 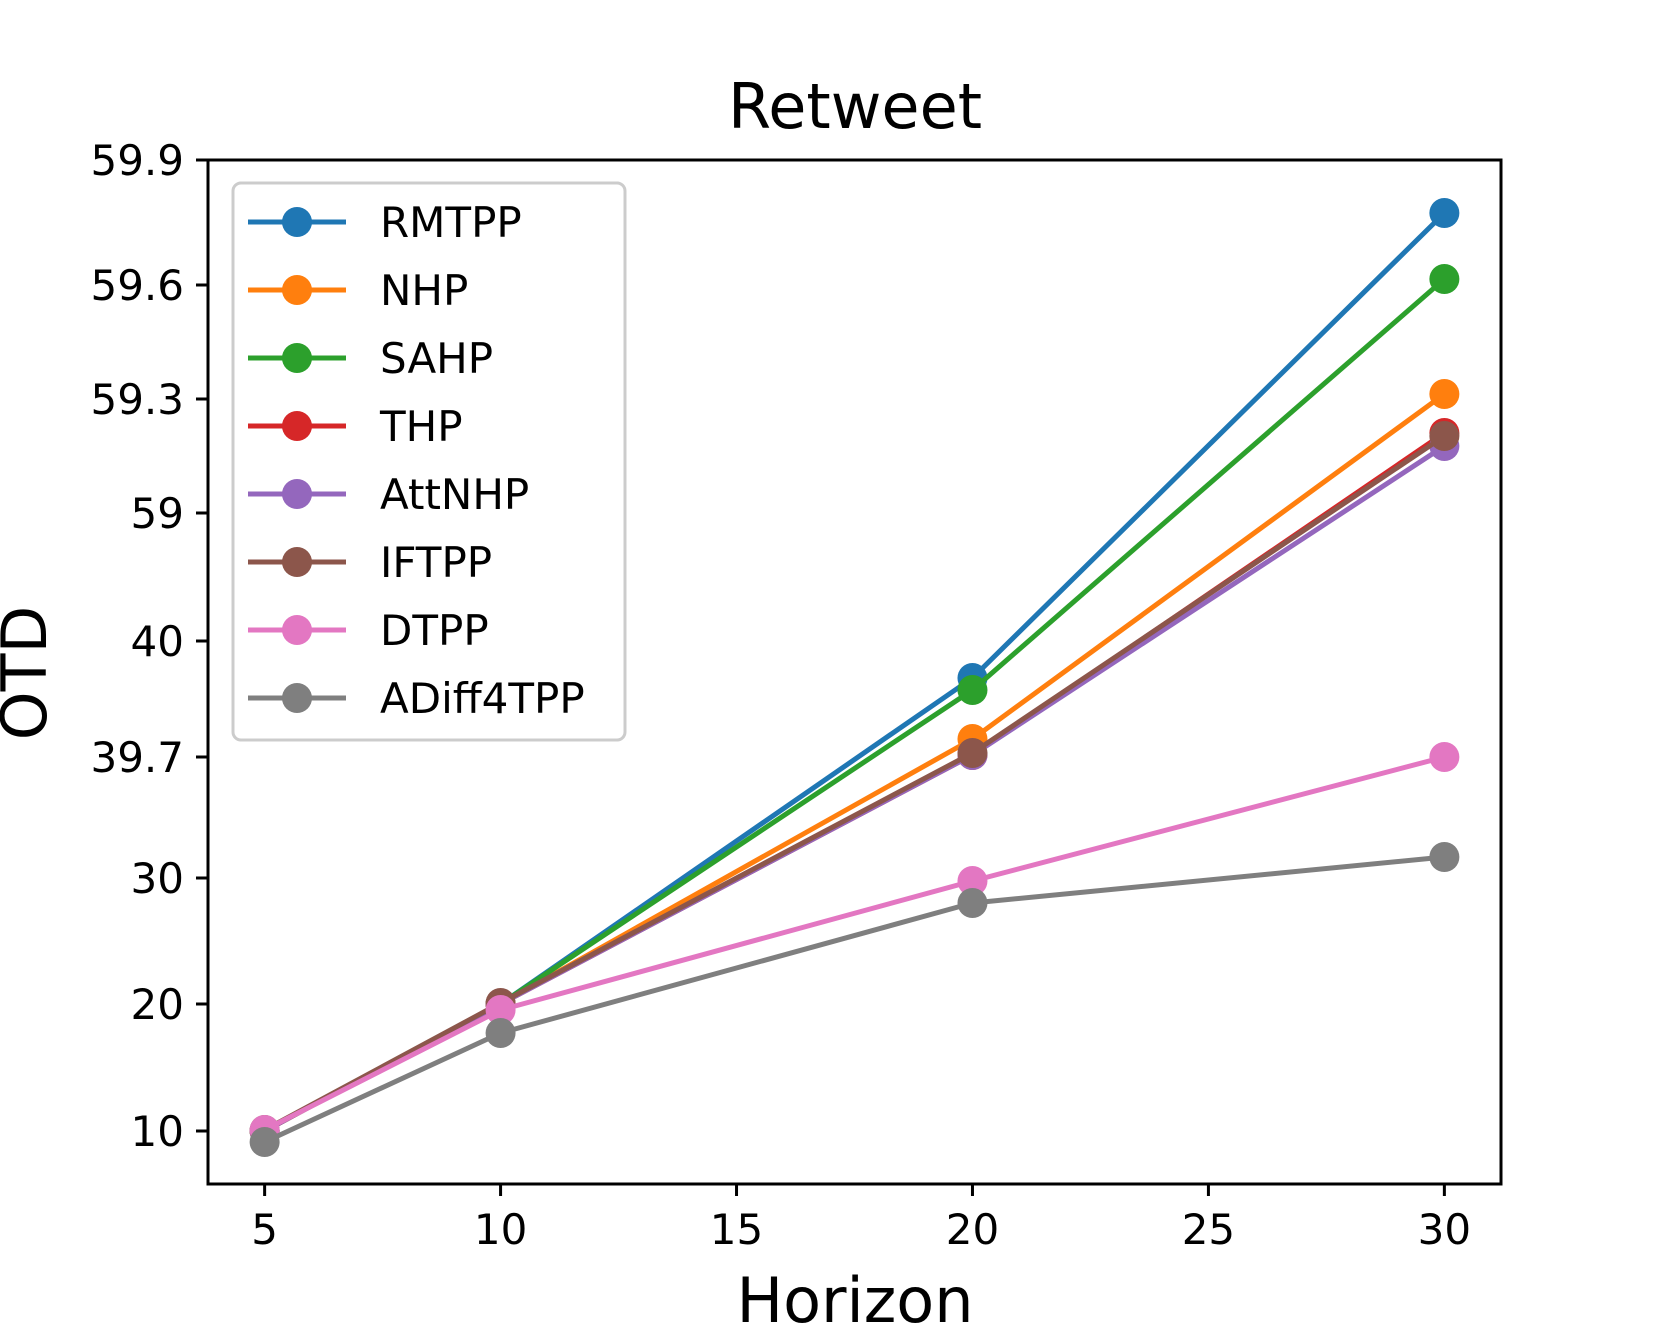 What do you see at coordinates (264, 1229) in the screenshot?
I see `x-tick-label: 5` at bounding box center [264, 1229].